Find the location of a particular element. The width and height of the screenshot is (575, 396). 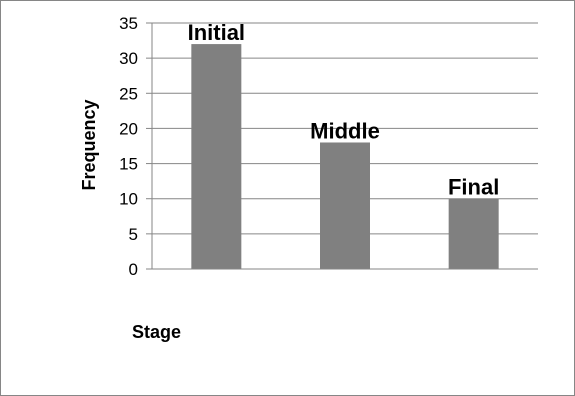

y-tick-label: 25 is located at coordinates (128, 93).